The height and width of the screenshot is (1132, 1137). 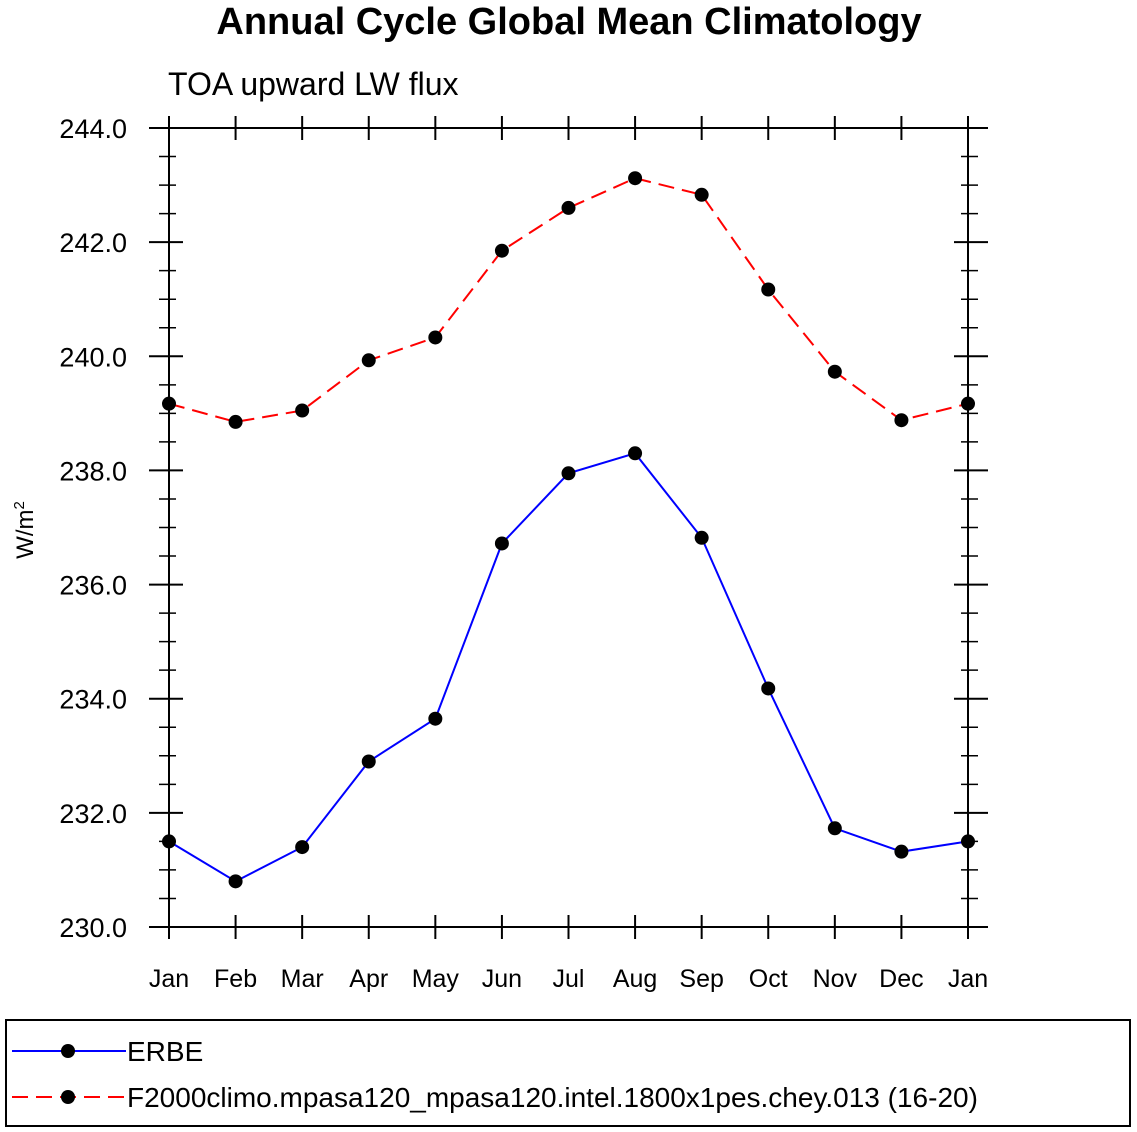 What do you see at coordinates (235, 979) in the screenshot?
I see `x-tick-label: Feb` at bounding box center [235, 979].